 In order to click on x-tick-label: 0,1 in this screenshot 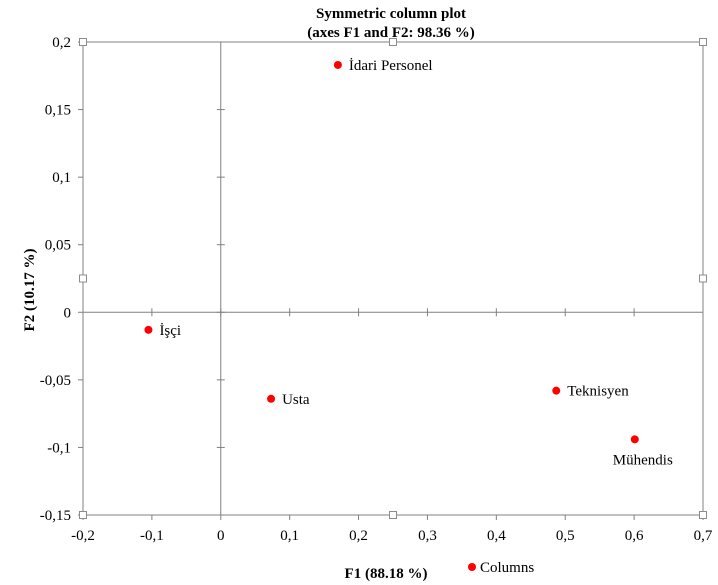, I will do `click(289, 536)`.